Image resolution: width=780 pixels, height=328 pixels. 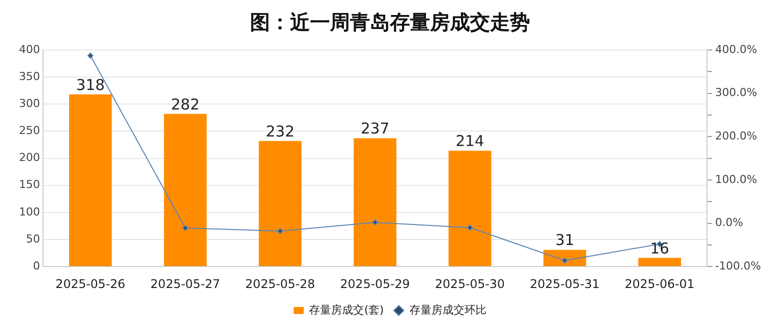 What do you see at coordinates (375, 129) in the screenshot?
I see `data-label: 237` at bounding box center [375, 129].